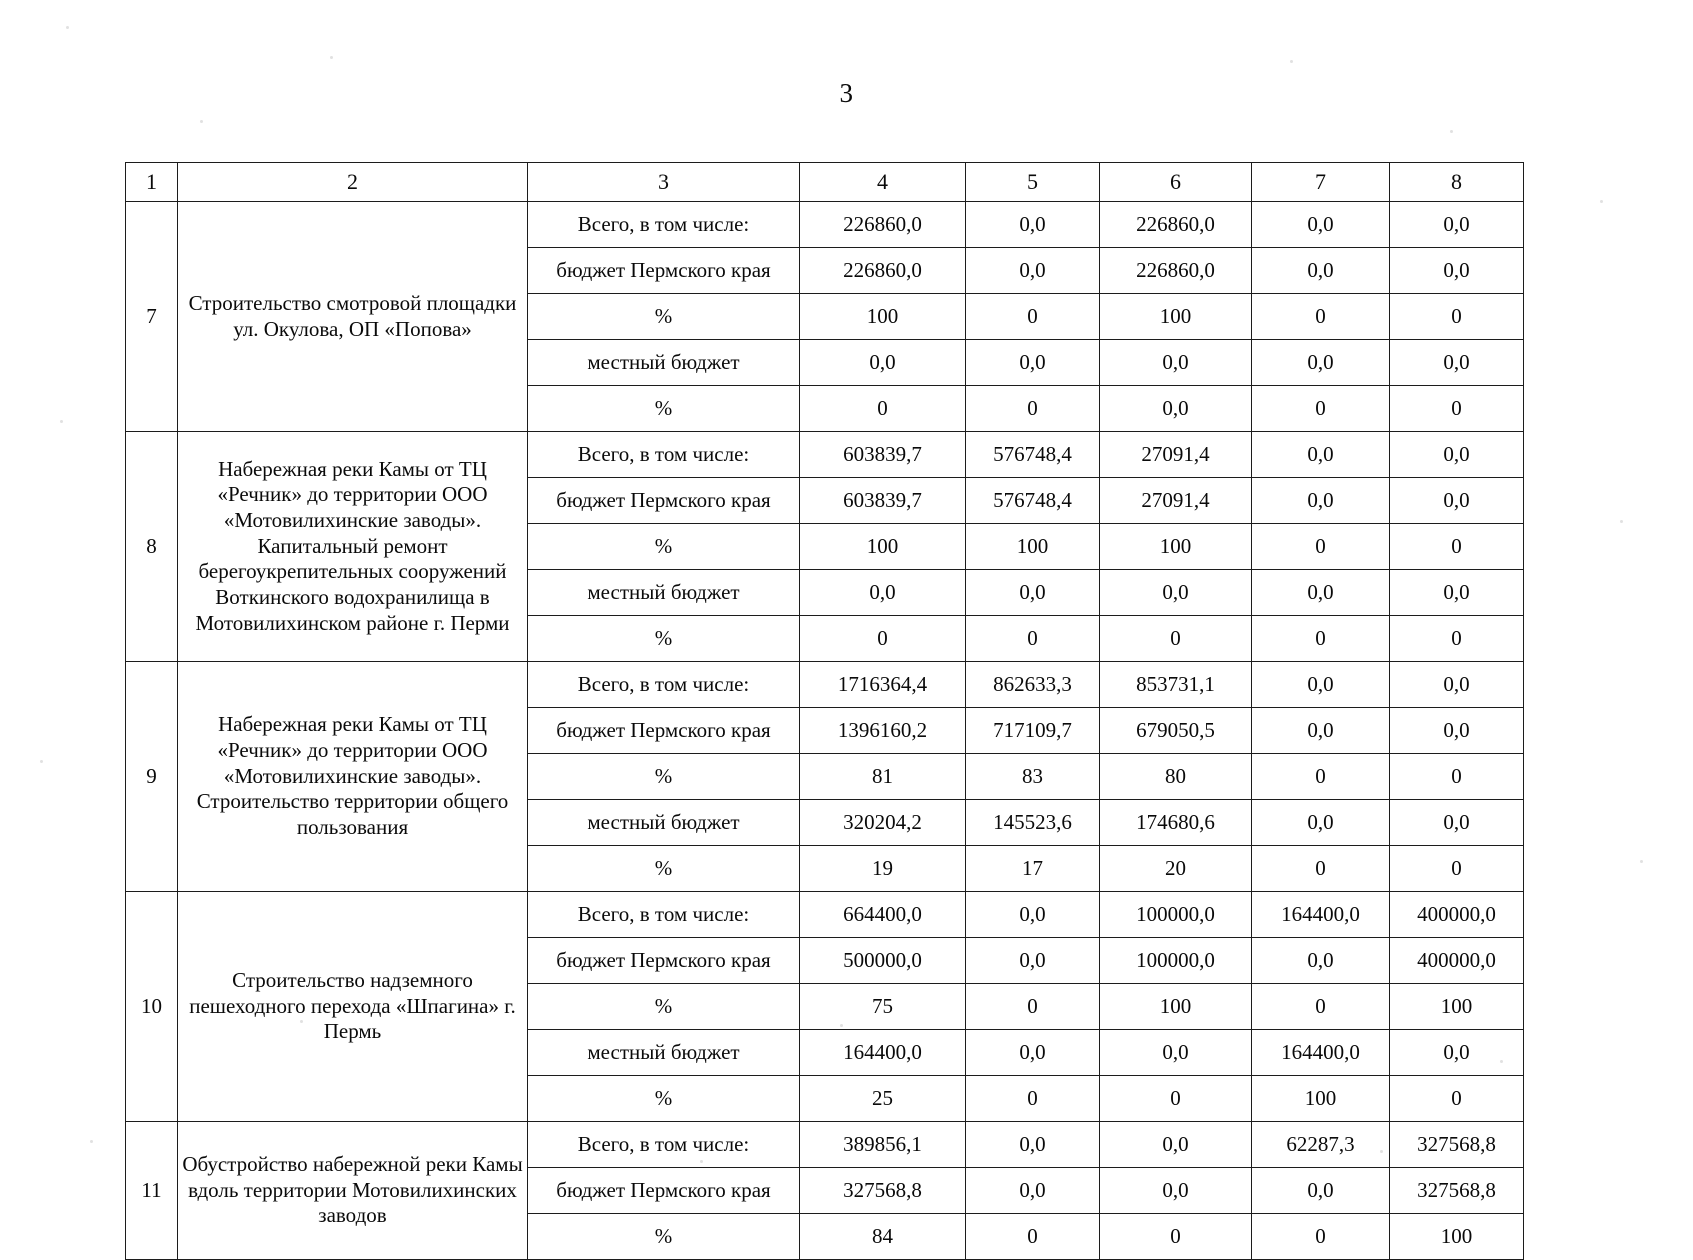  Describe the element at coordinates (1175, 1006) in the screenshot. I see `value-cell-col6: 100` at that location.